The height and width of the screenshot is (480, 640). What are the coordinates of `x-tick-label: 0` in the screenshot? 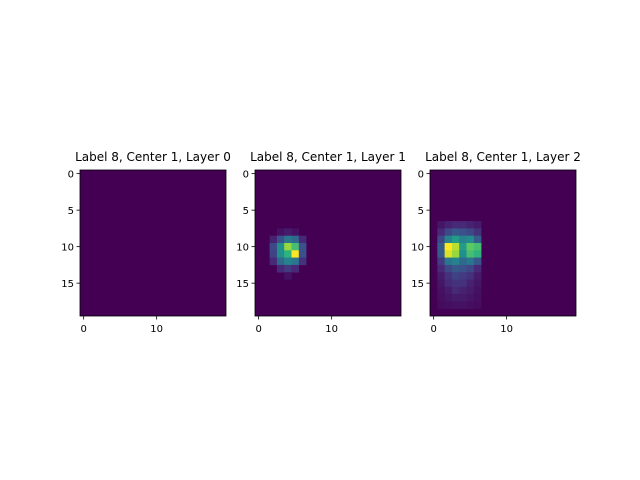 It's located at (258, 329).